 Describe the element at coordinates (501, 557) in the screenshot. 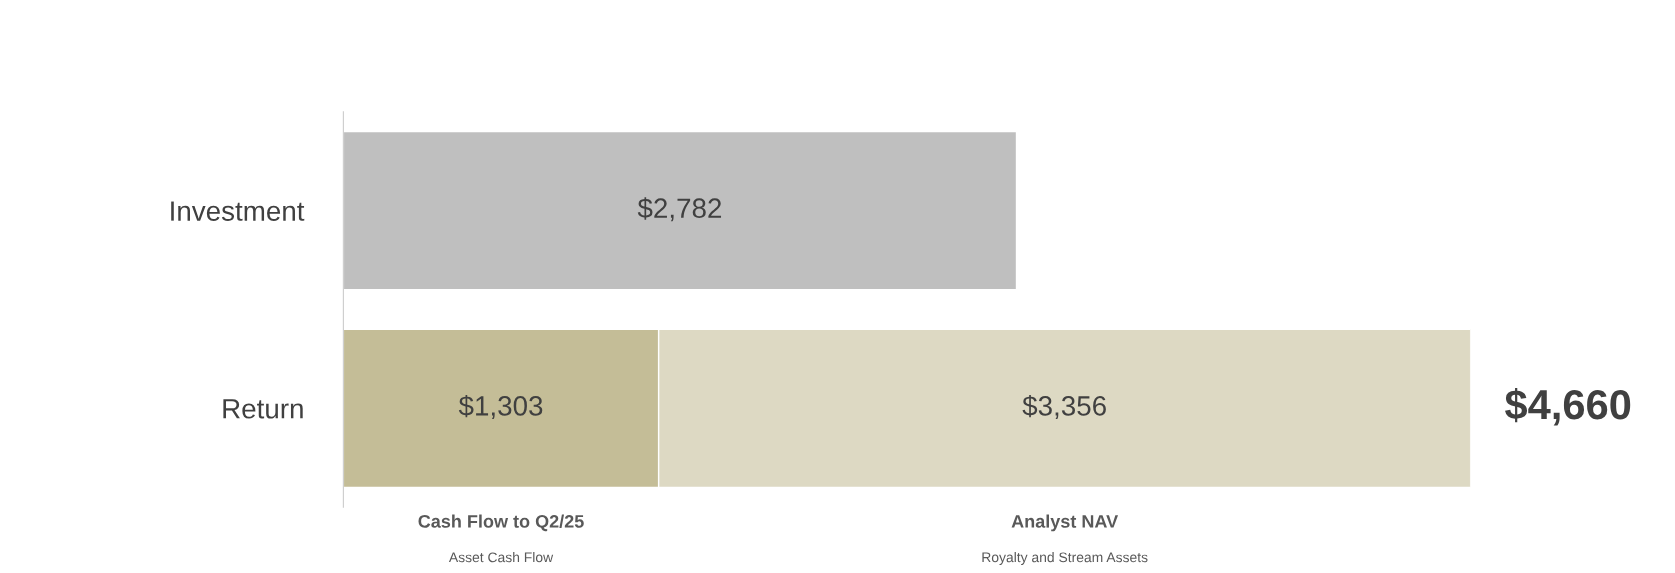

I see `text: Asset Cash Flow` at that location.